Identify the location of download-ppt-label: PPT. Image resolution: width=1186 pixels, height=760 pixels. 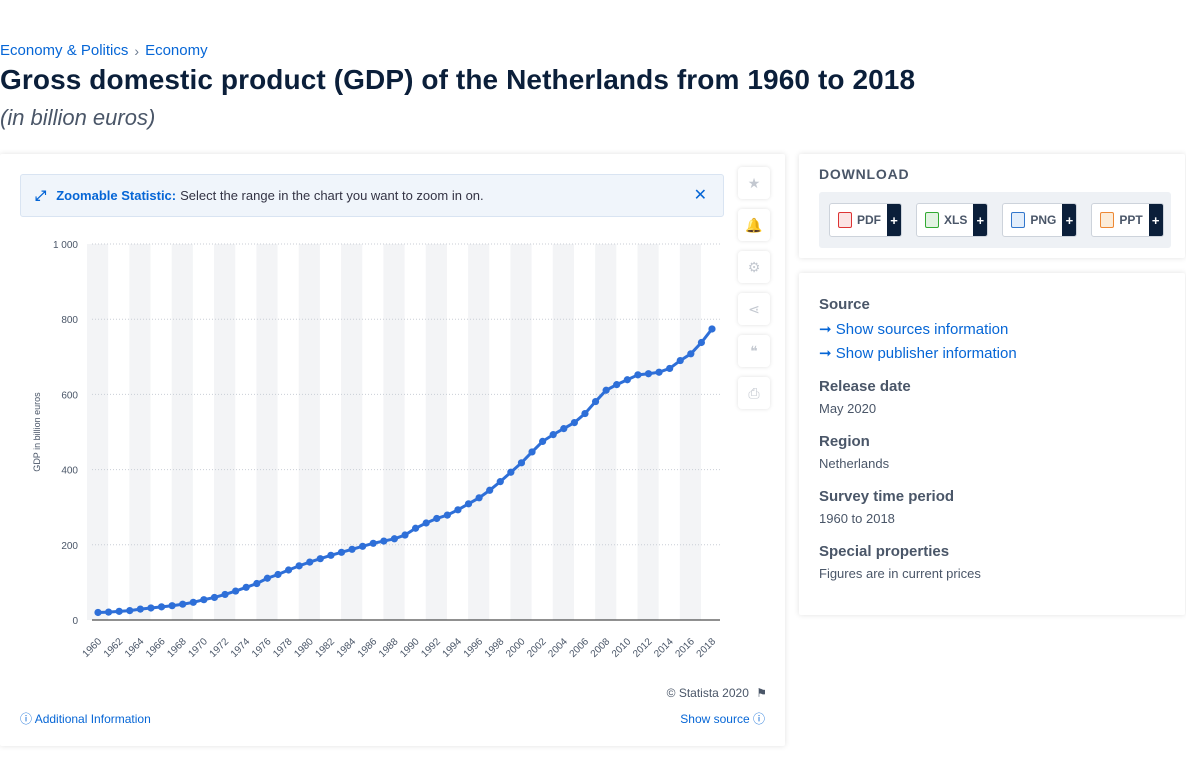
(1131, 220).